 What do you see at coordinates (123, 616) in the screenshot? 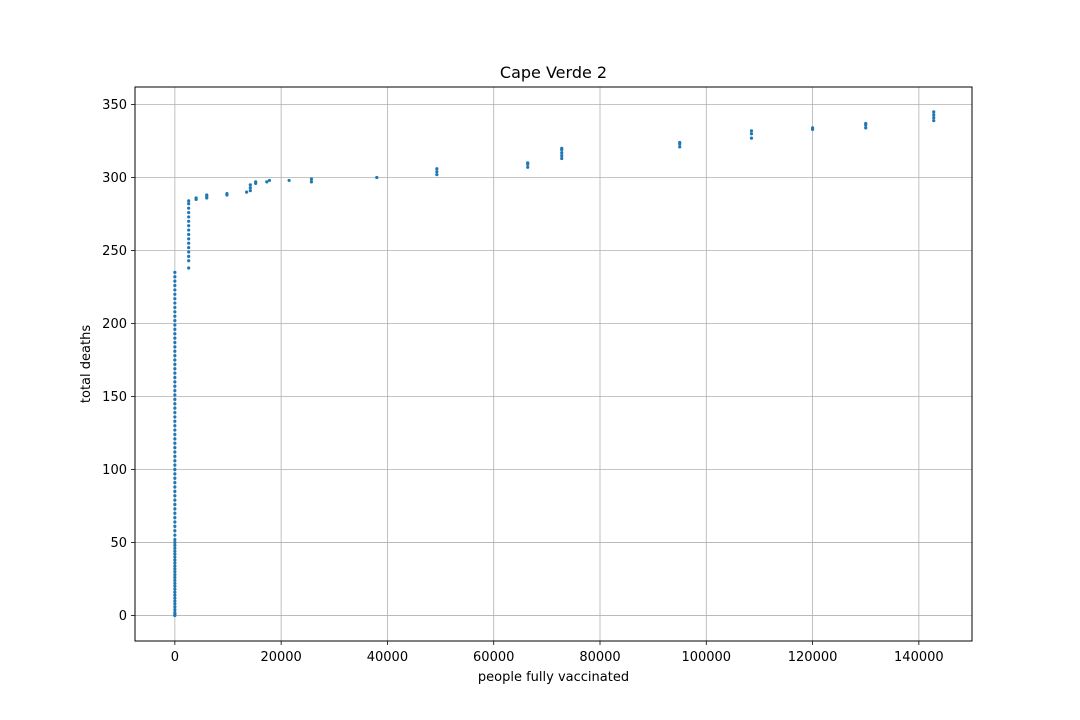
I see `y-tick-label: 0` at bounding box center [123, 616].